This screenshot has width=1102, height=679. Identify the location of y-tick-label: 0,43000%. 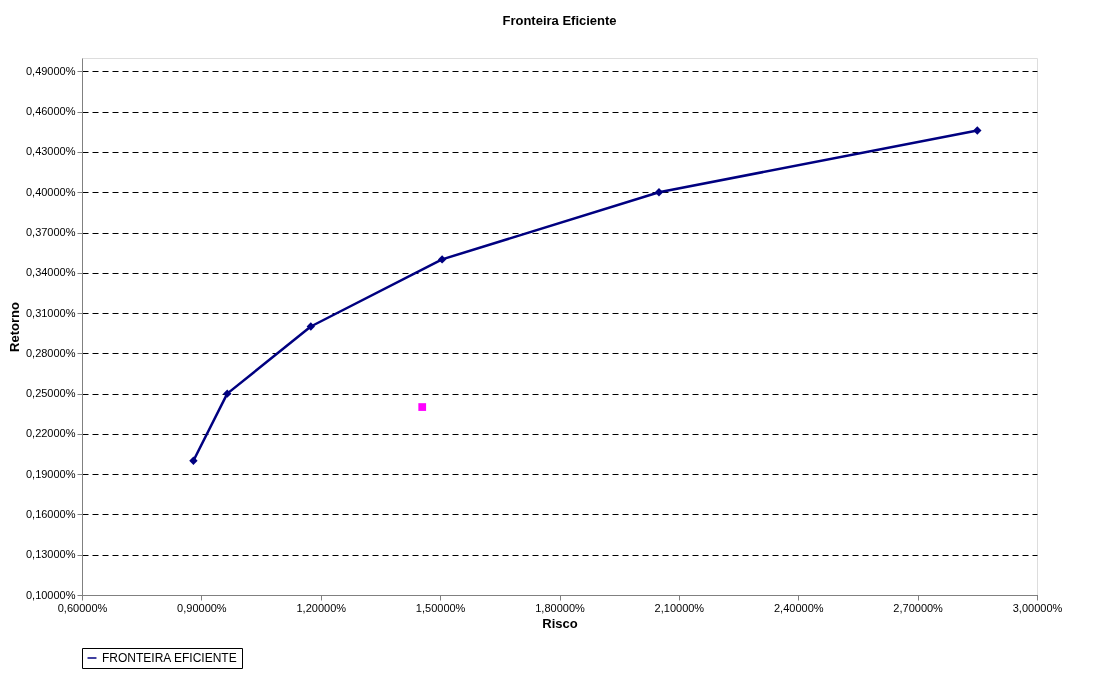
(50, 151).